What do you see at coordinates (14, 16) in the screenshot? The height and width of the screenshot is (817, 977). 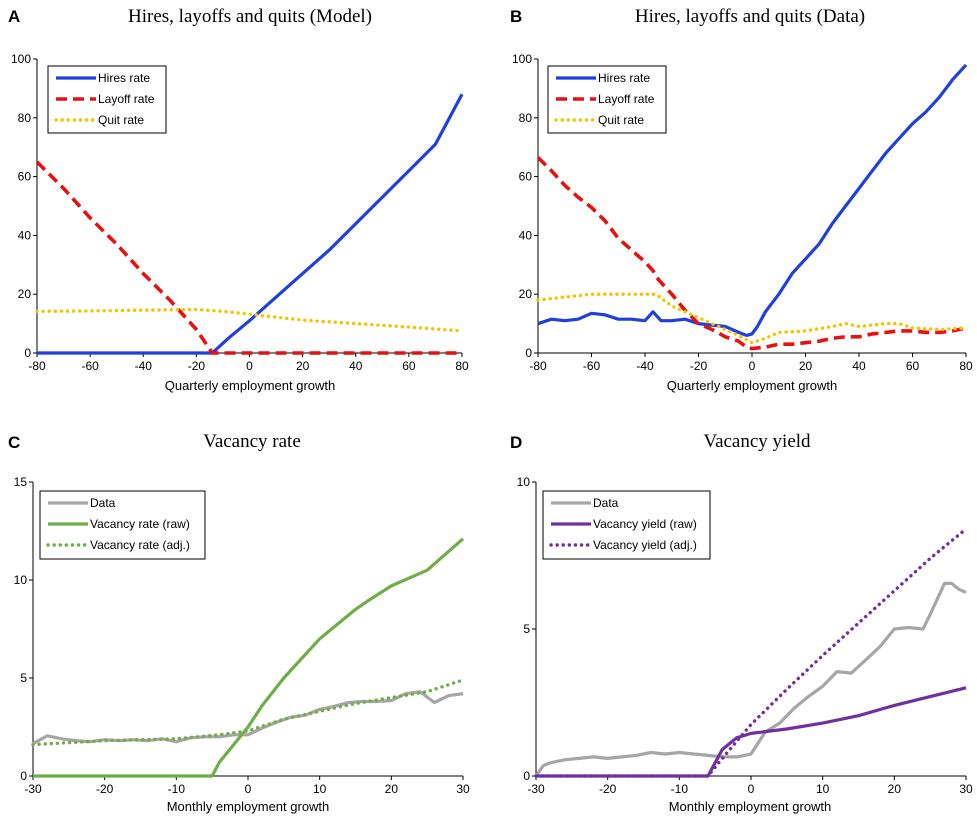 I see `panel-a-letter: A` at bounding box center [14, 16].